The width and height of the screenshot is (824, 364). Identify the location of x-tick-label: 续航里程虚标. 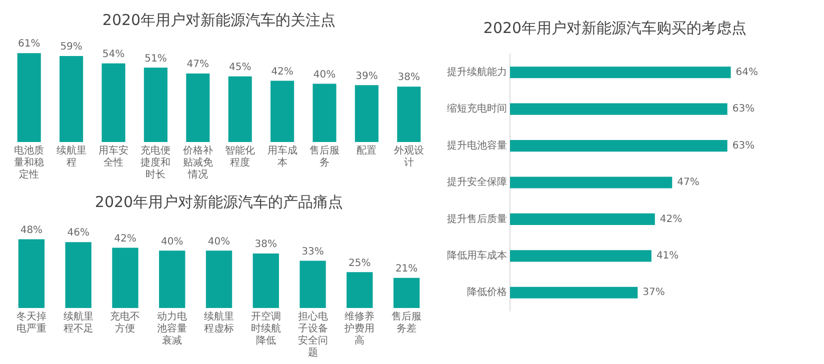
(219, 322).